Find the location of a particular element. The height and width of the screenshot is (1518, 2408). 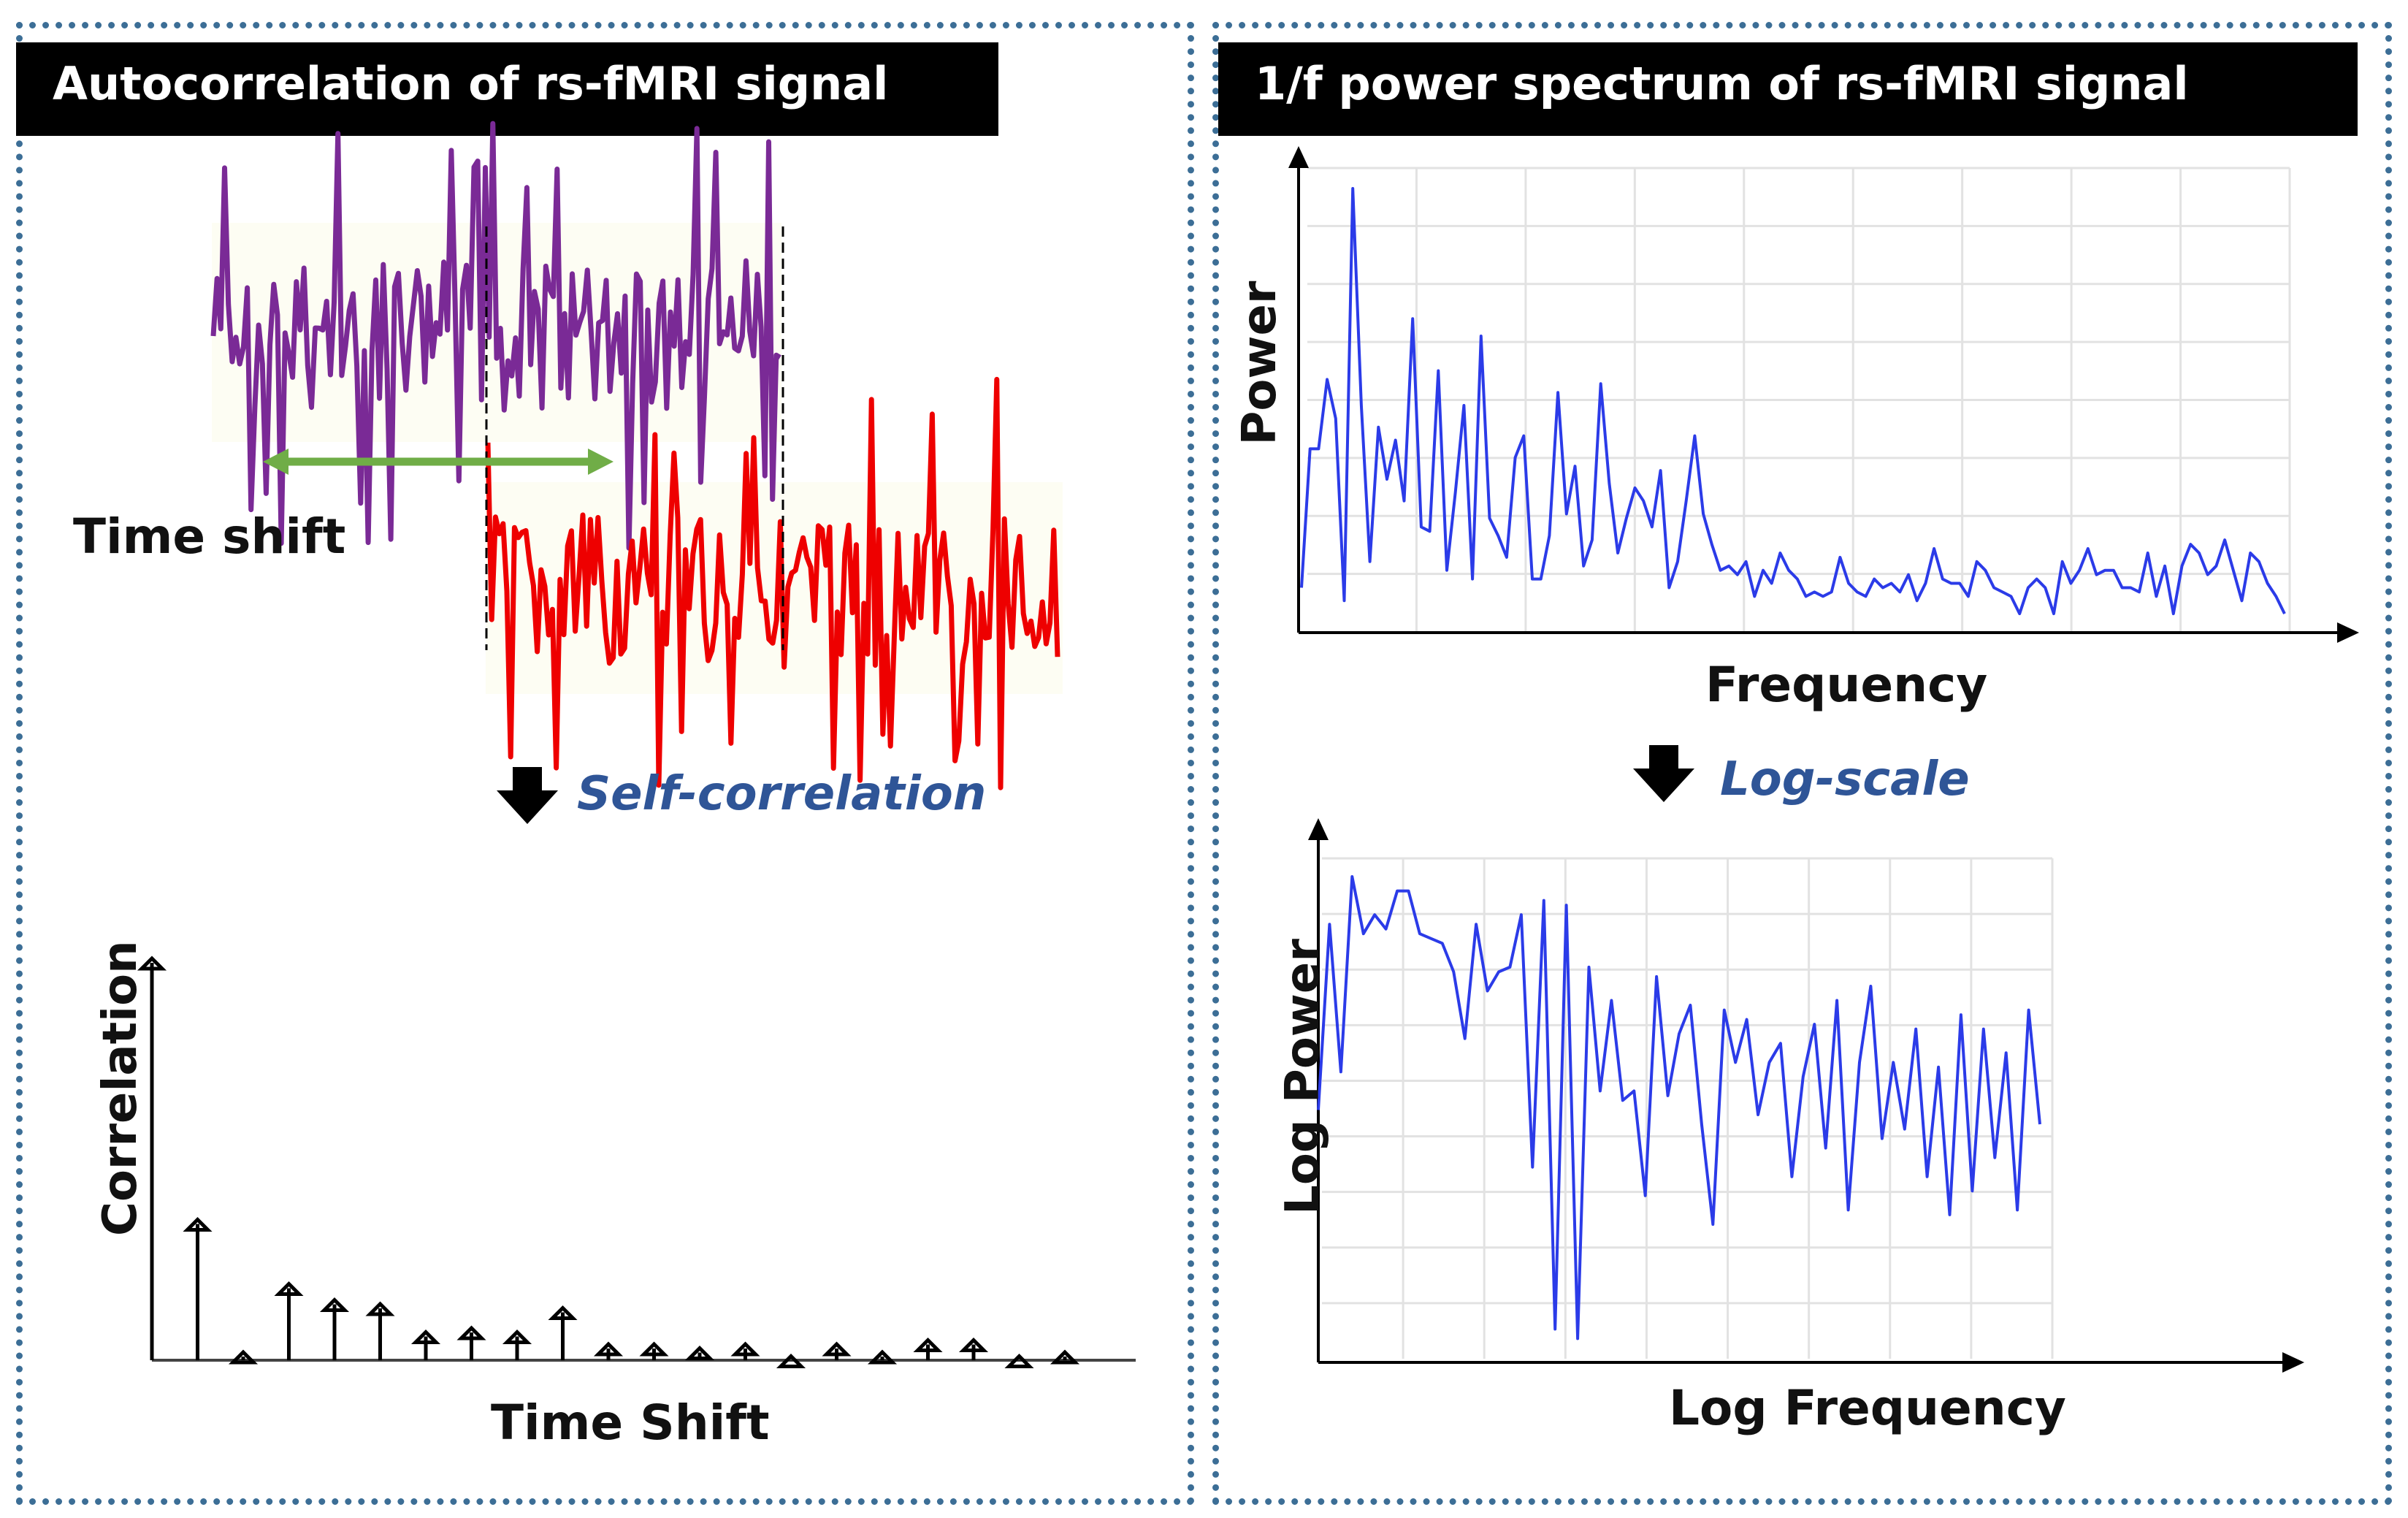

log-scale-note: Log-scale is located at coordinates (1845, 779).